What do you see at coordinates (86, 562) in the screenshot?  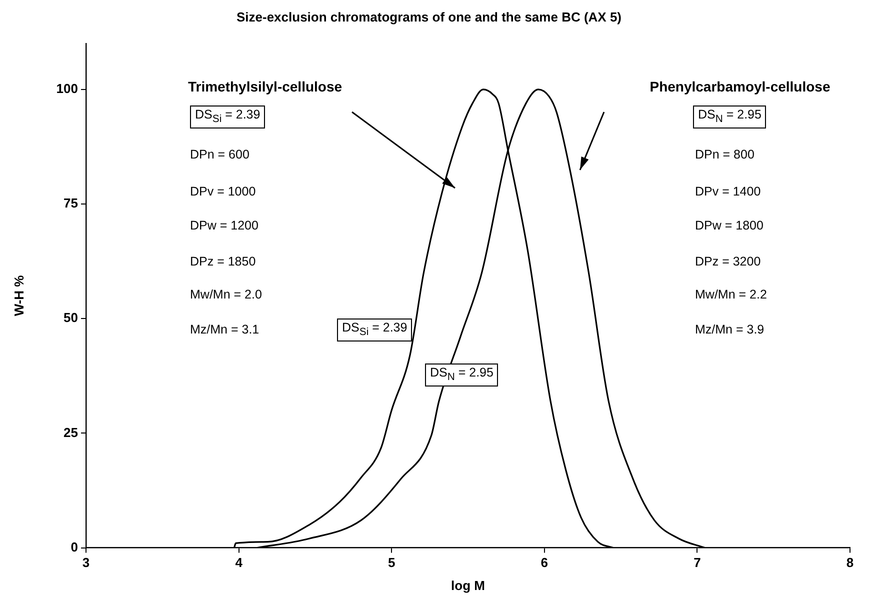 I see `x-tick-label: 3` at bounding box center [86, 562].